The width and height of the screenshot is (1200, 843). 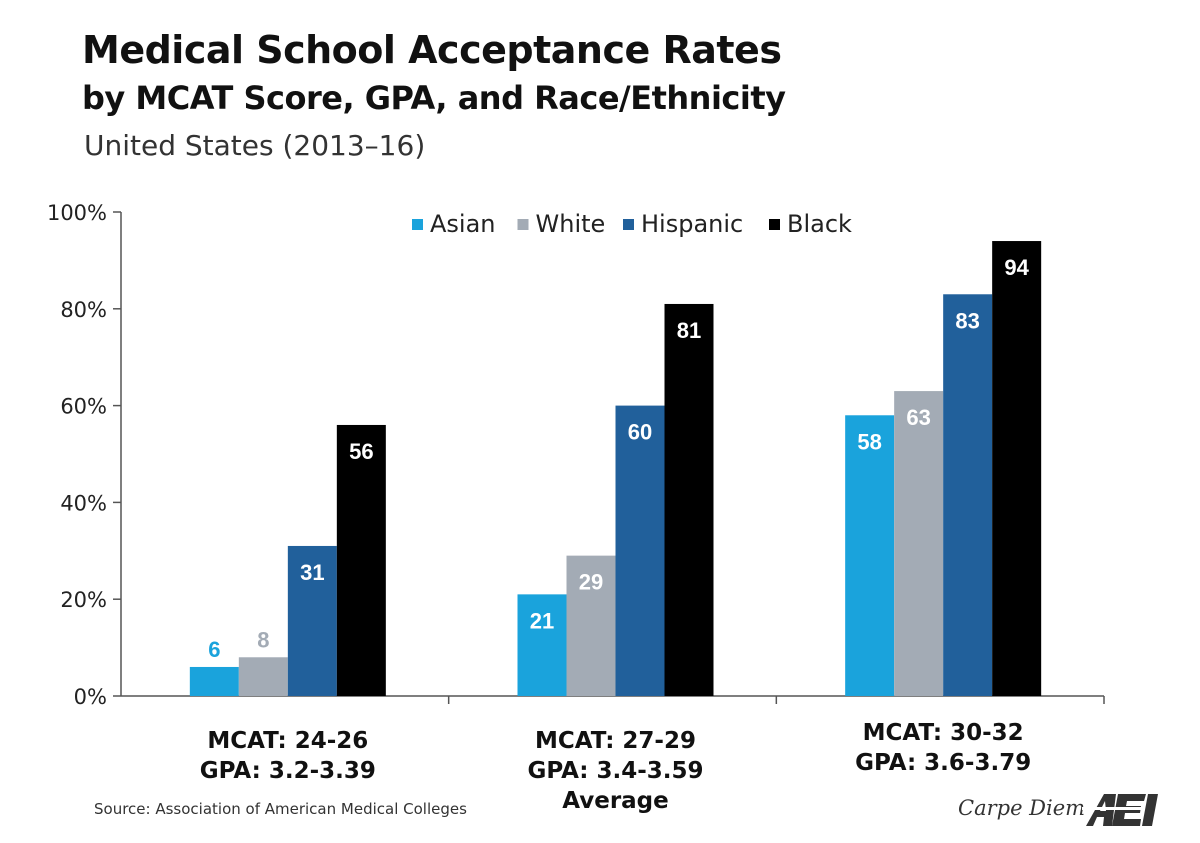 What do you see at coordinates (288, 741) in the screenshot?
I see `category-label-line: MCAT: 24-26` at bounding box center [288, 741].